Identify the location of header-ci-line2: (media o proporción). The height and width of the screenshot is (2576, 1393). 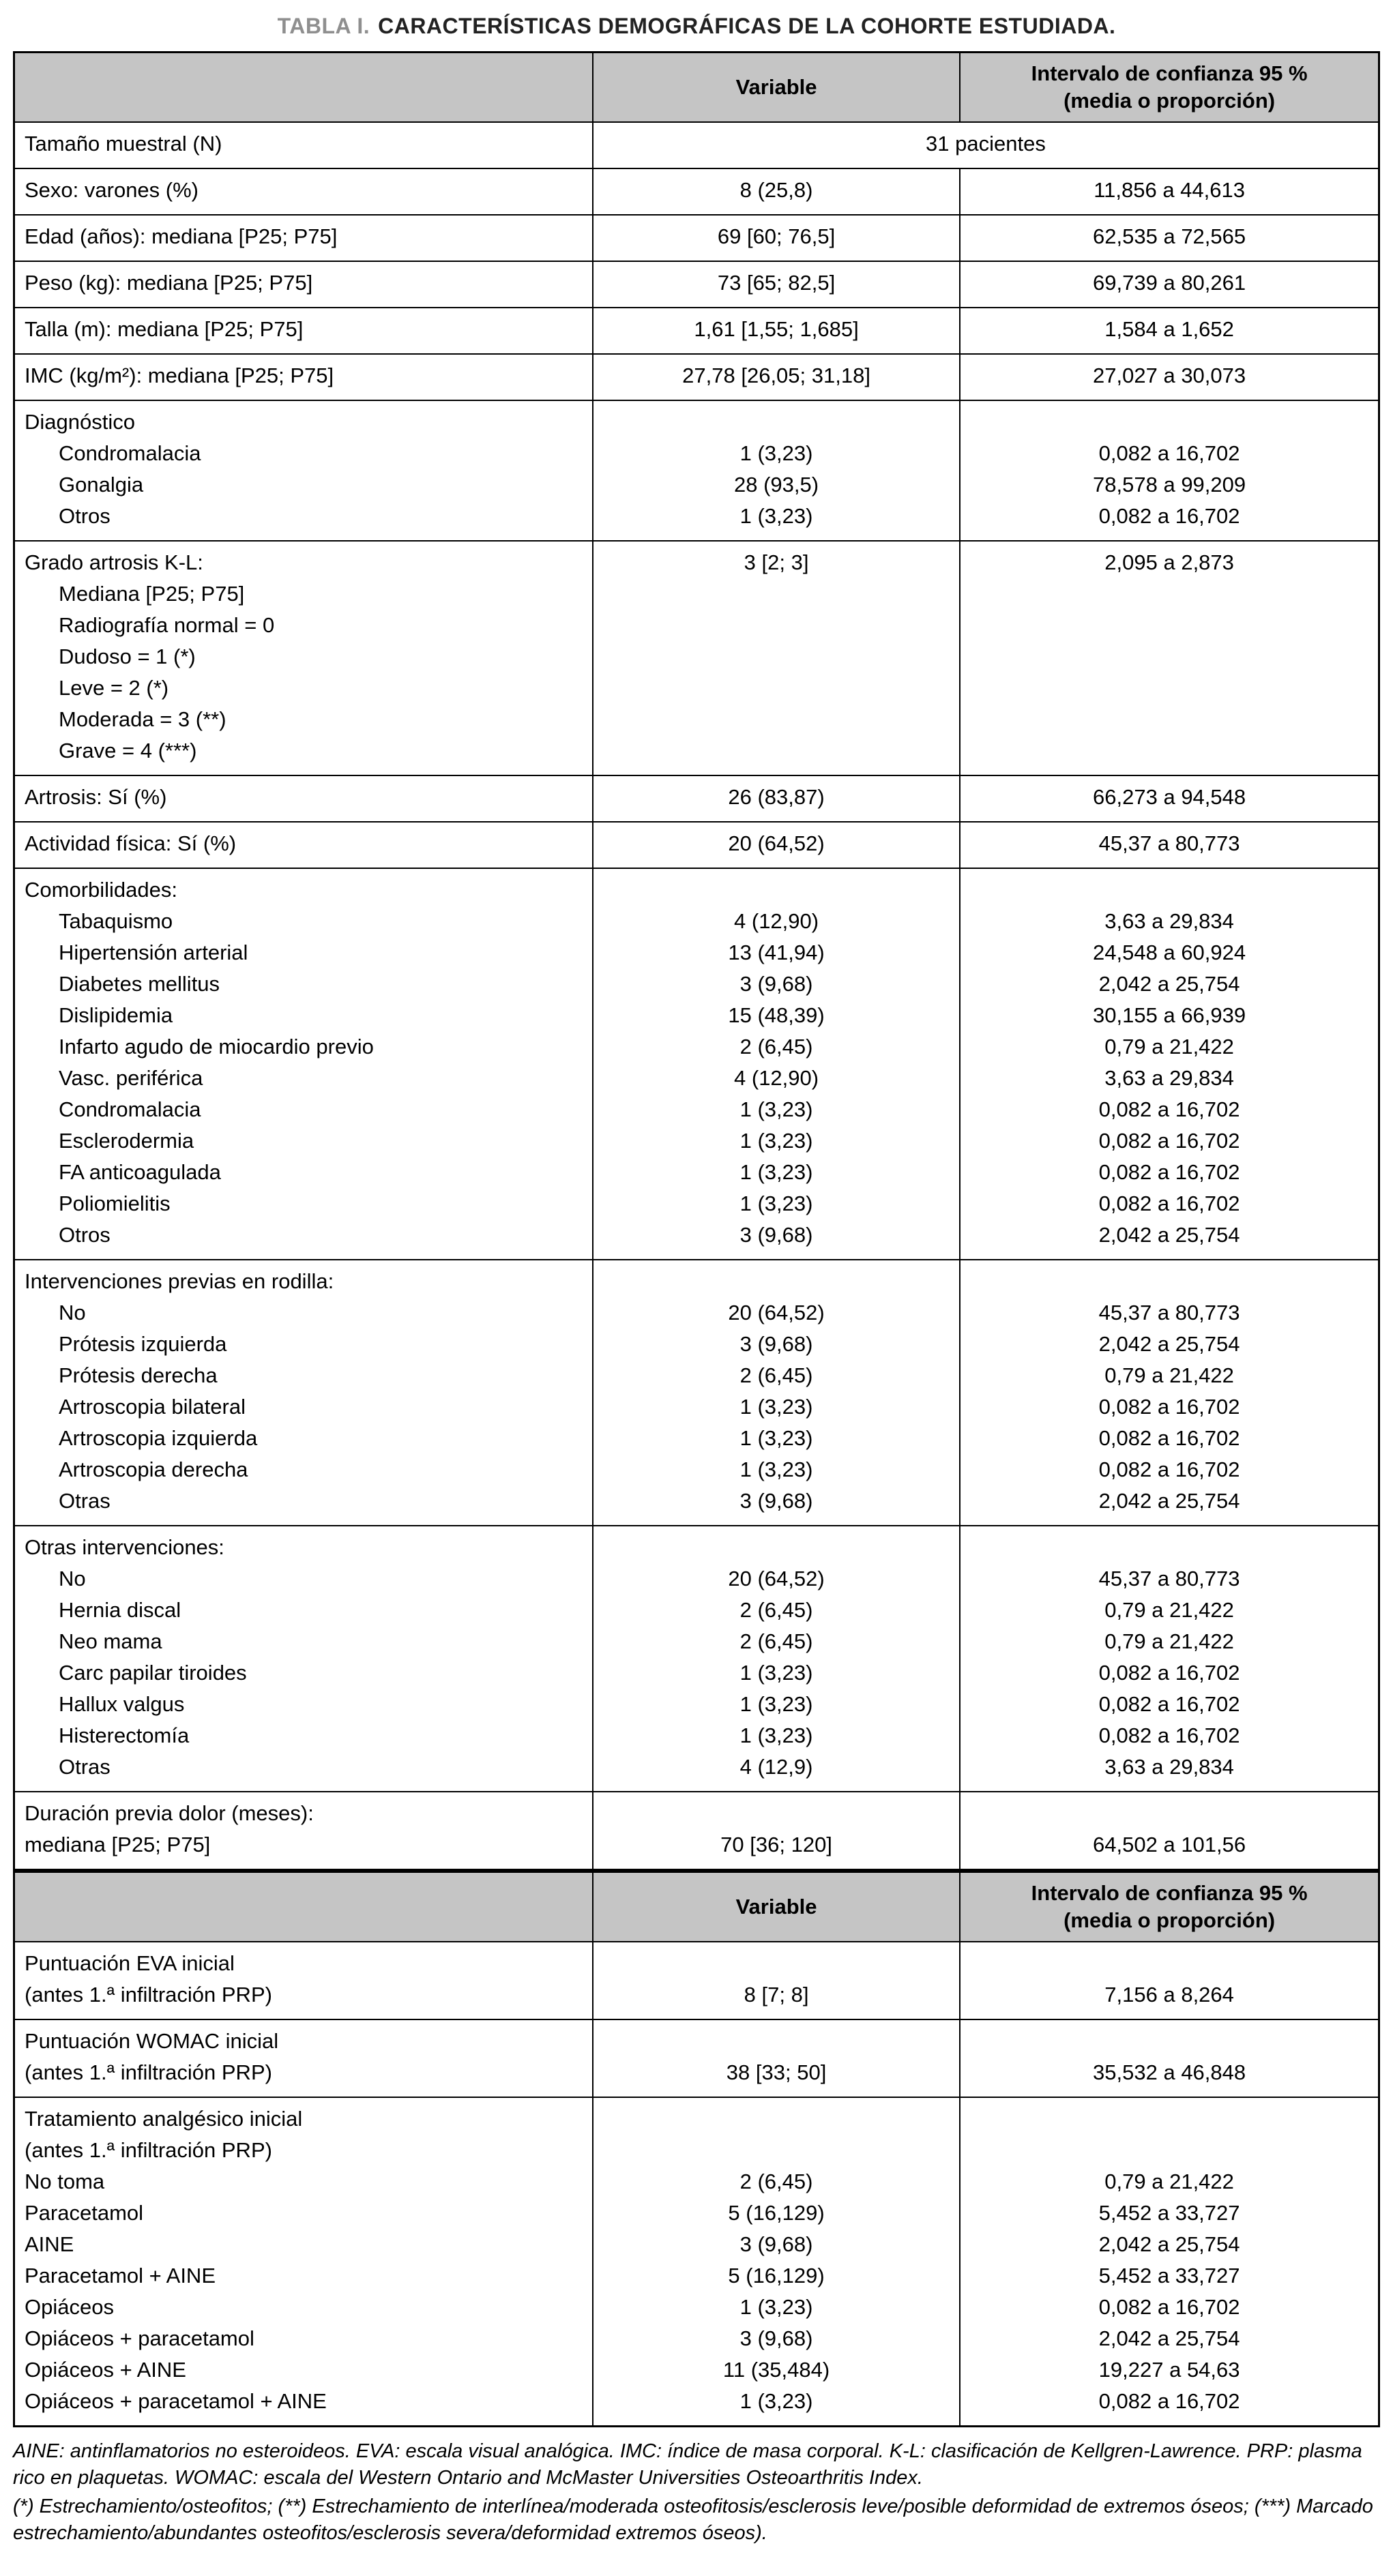
(1170, 101).